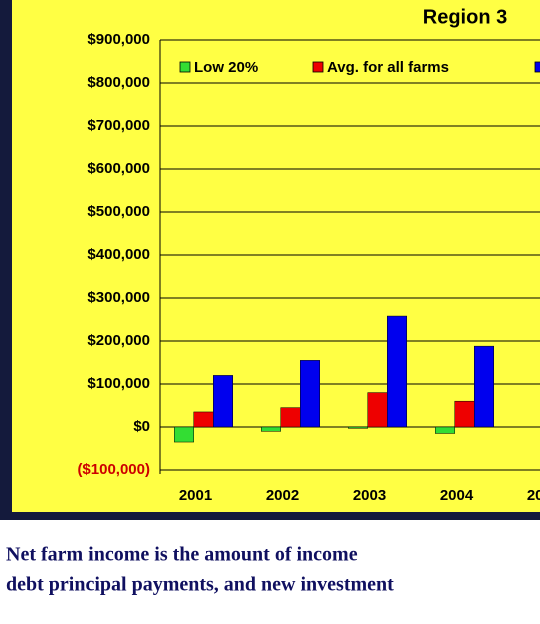 The width and height of the screenshot is (540, 624). I want to click on legend-label: Low 20%, so click(226, 67).